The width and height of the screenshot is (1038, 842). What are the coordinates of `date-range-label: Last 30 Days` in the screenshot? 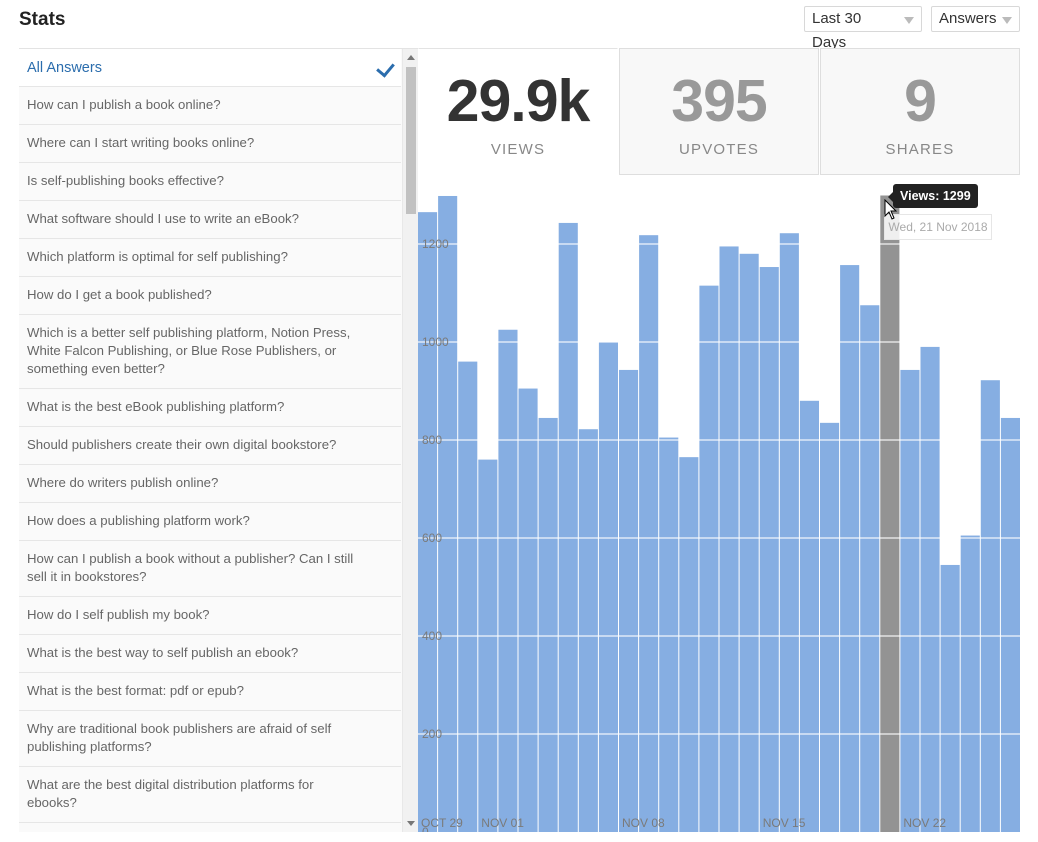 It's located at (837, 30).